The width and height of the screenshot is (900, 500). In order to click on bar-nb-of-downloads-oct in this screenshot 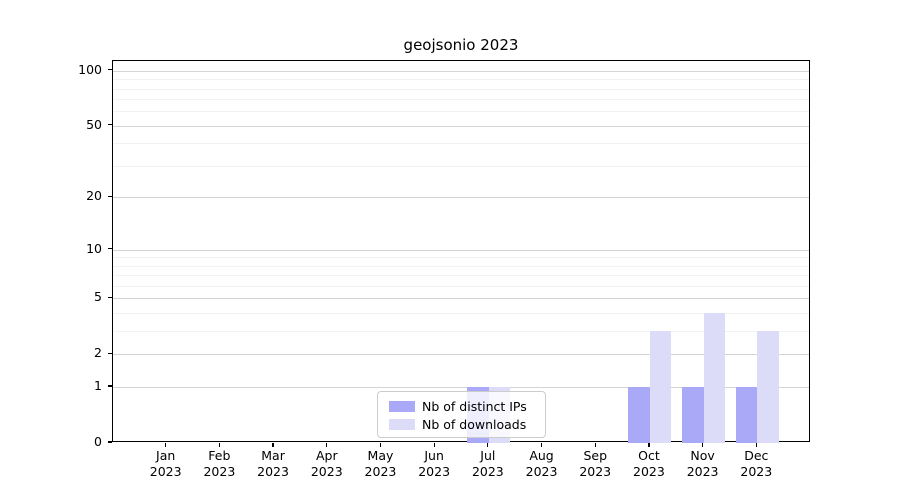, I will do `click(660, 387)`.